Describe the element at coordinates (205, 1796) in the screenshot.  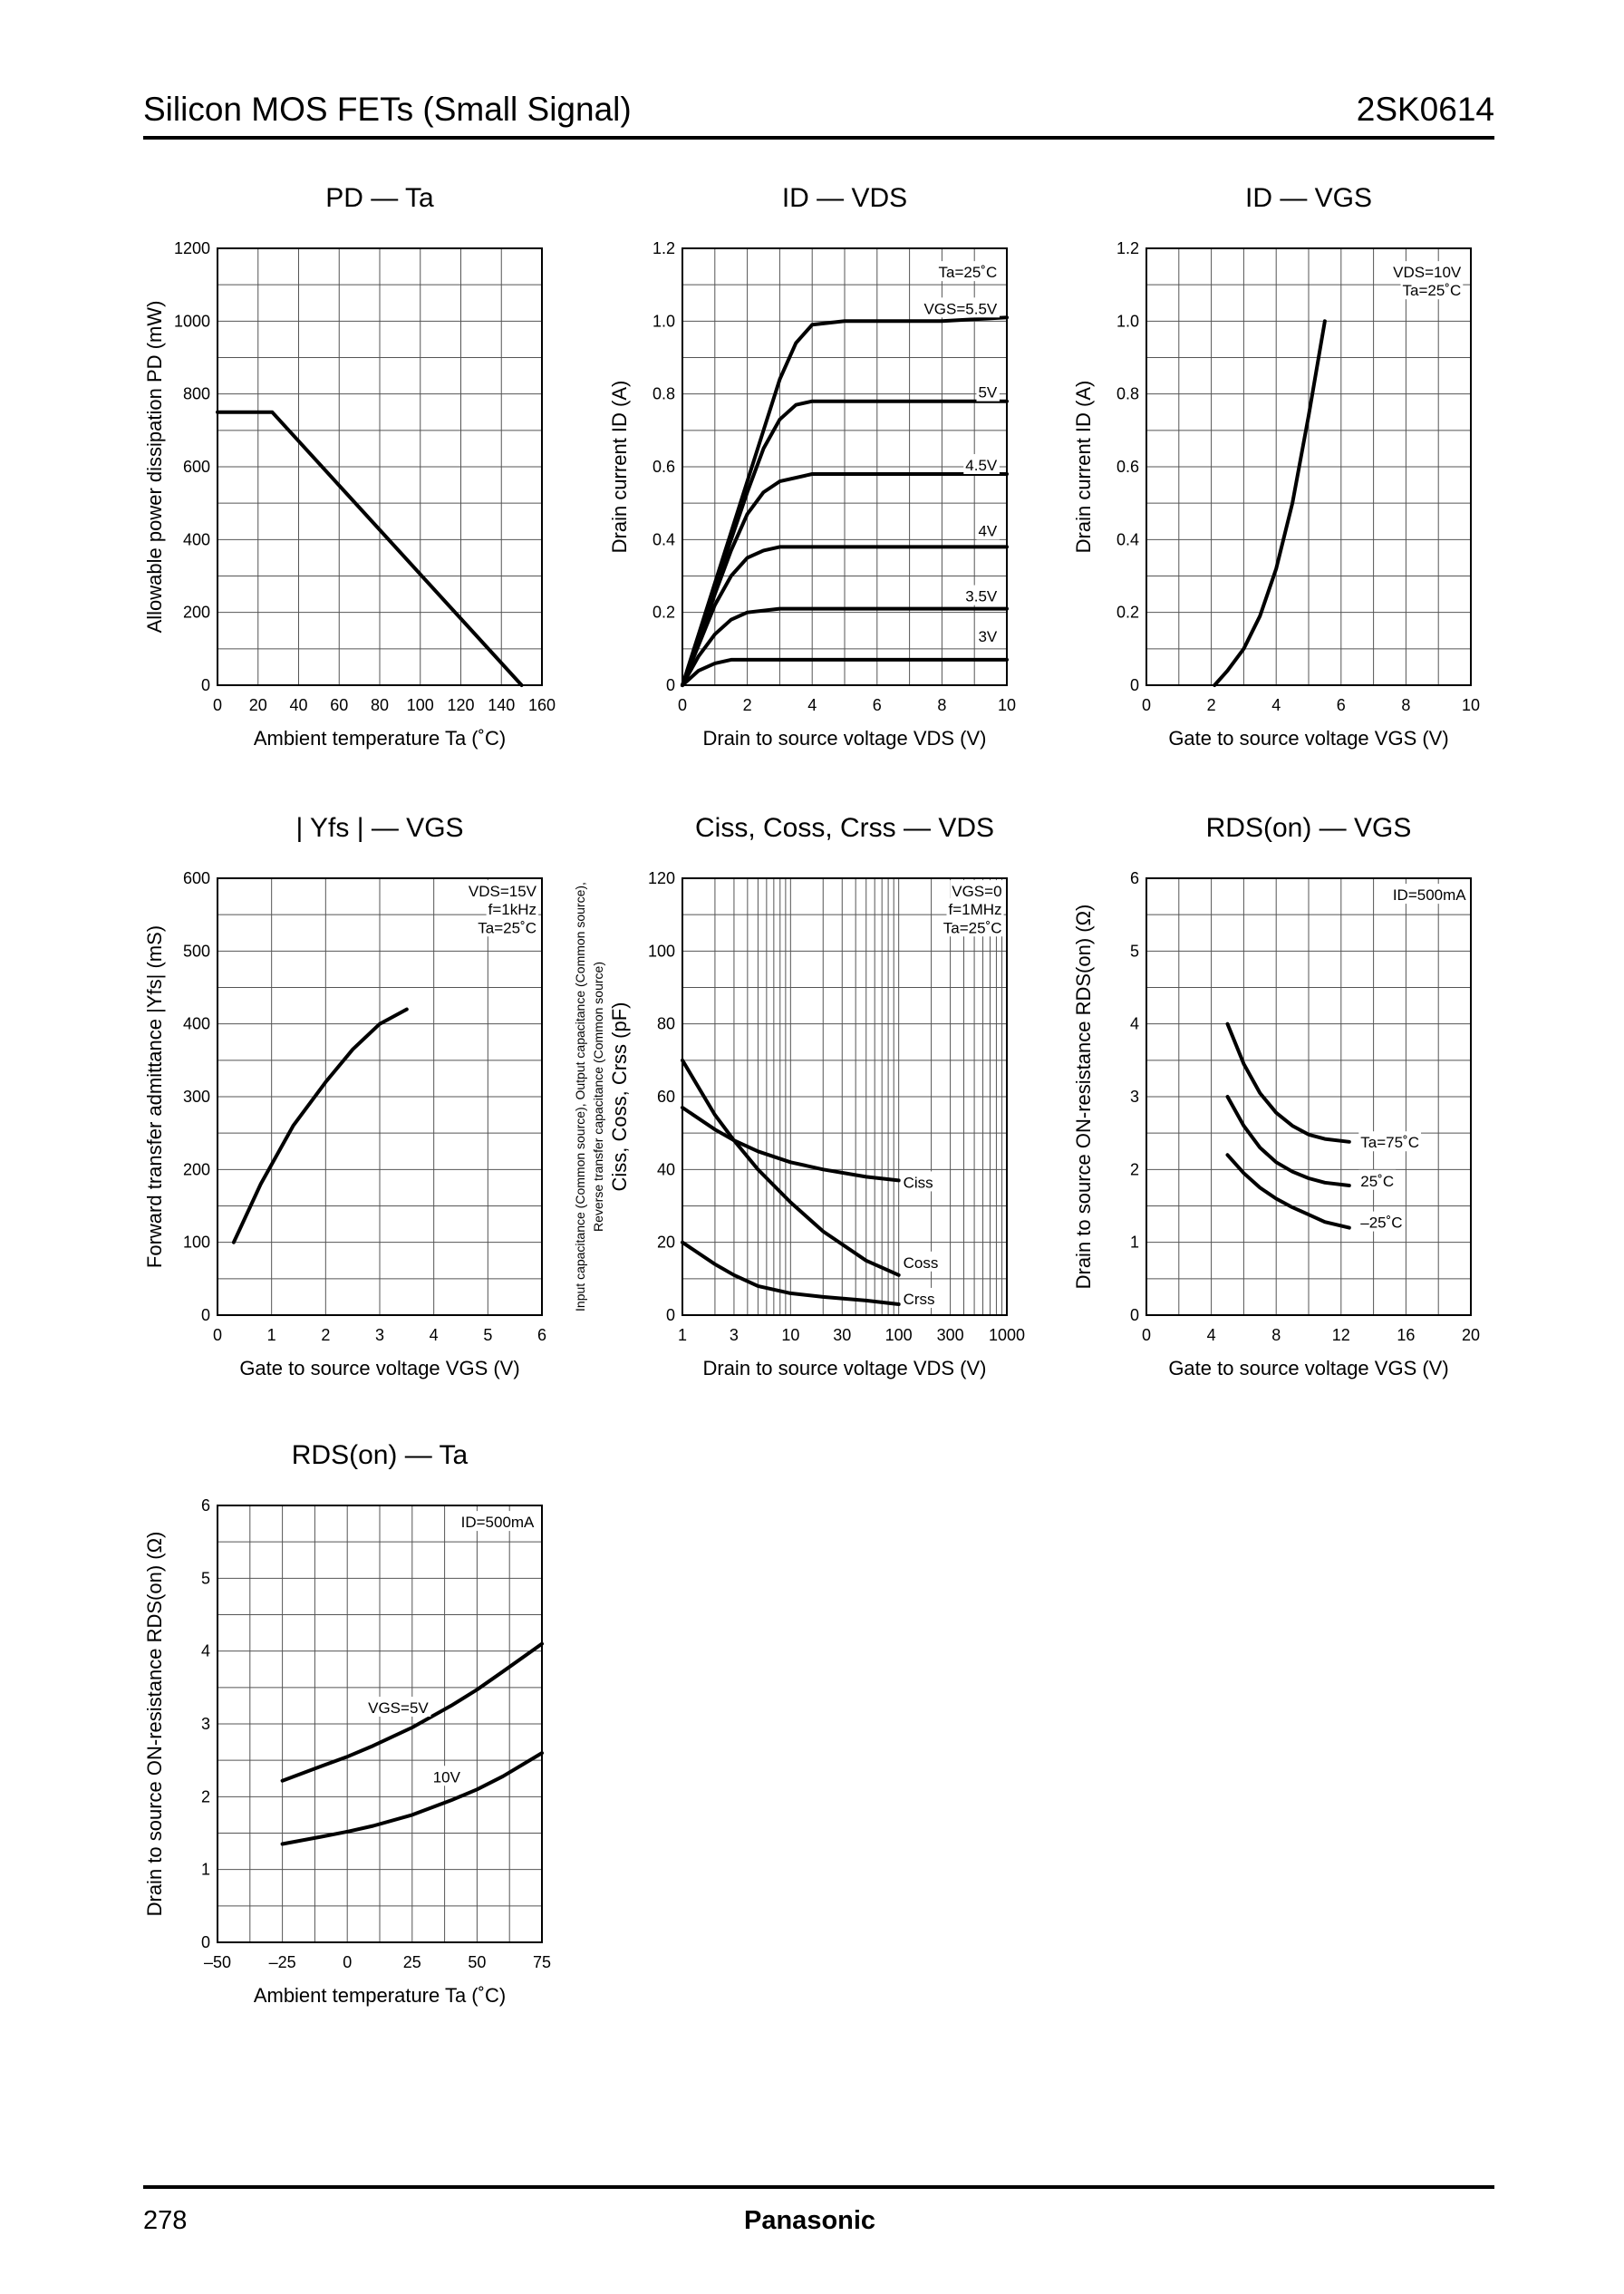
I see `y-tick-label: 2` at that location.